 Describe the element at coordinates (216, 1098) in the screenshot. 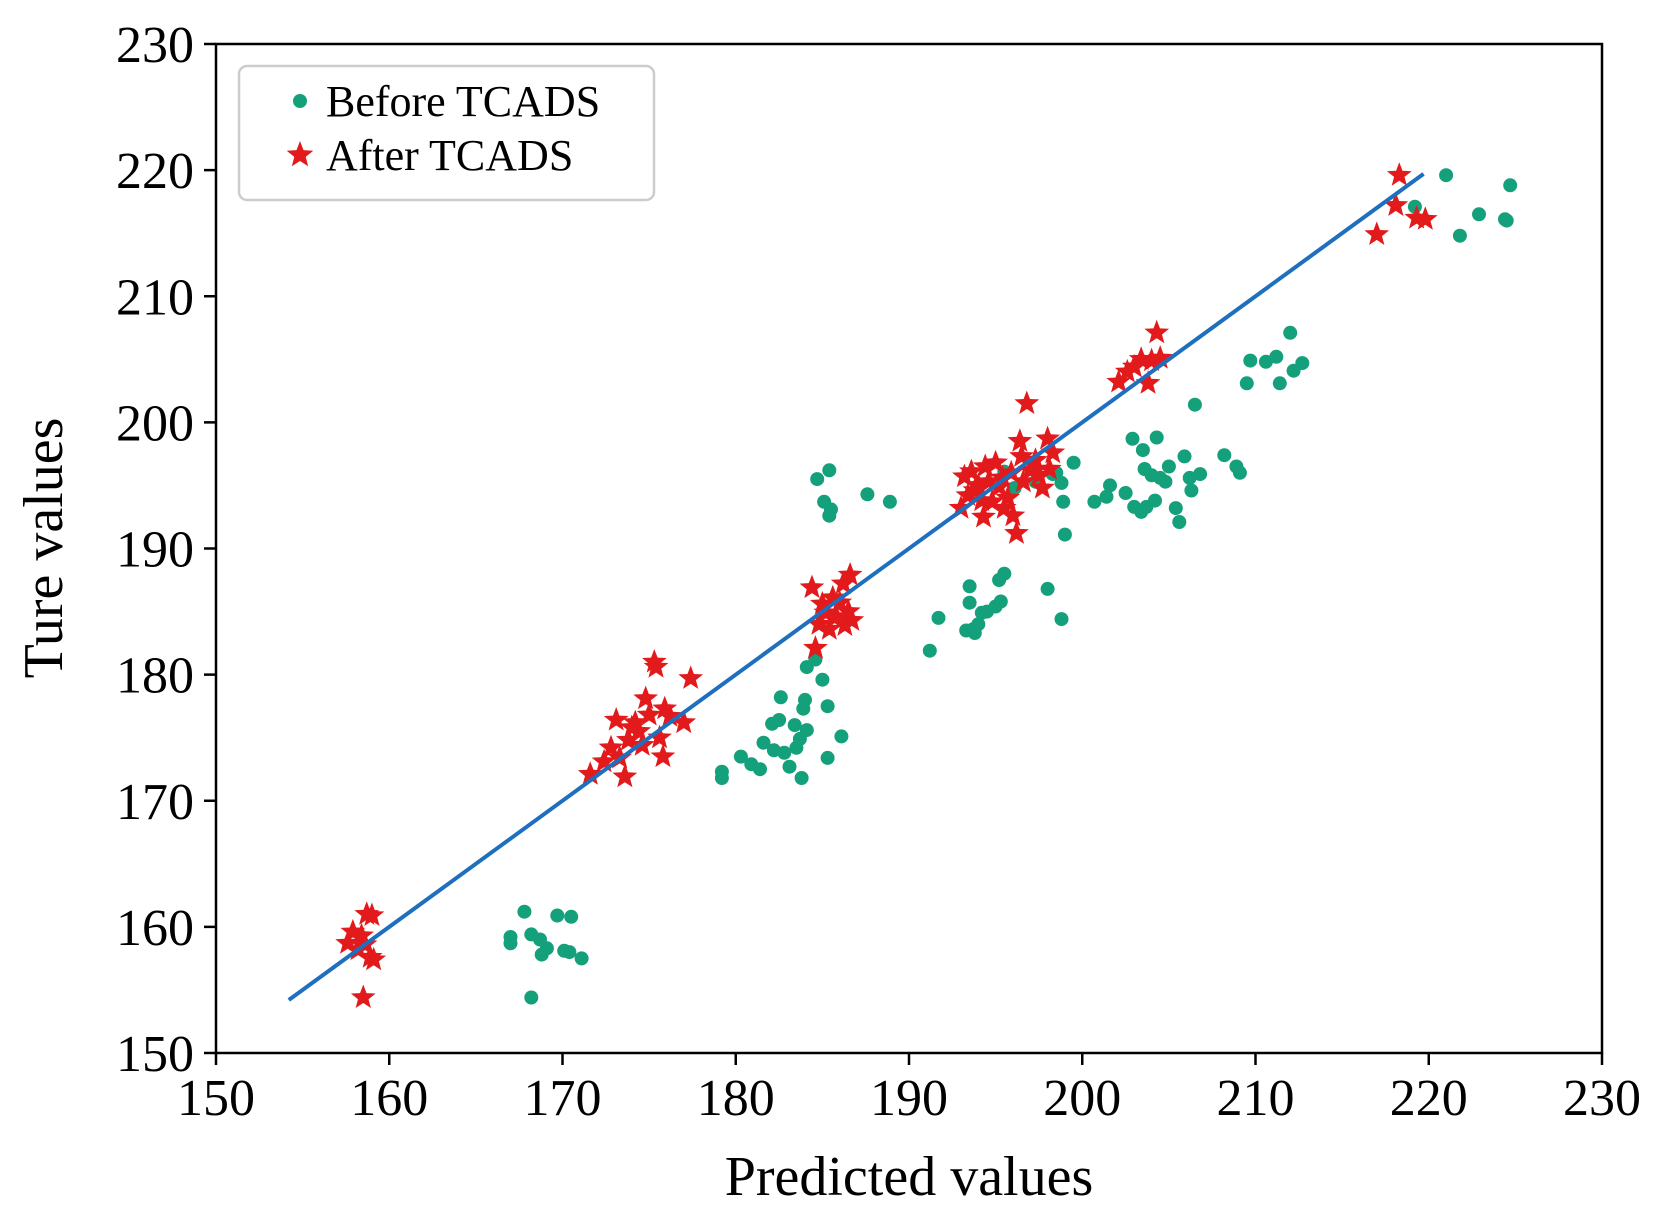

I see `x-tick-label: 150` at that location.